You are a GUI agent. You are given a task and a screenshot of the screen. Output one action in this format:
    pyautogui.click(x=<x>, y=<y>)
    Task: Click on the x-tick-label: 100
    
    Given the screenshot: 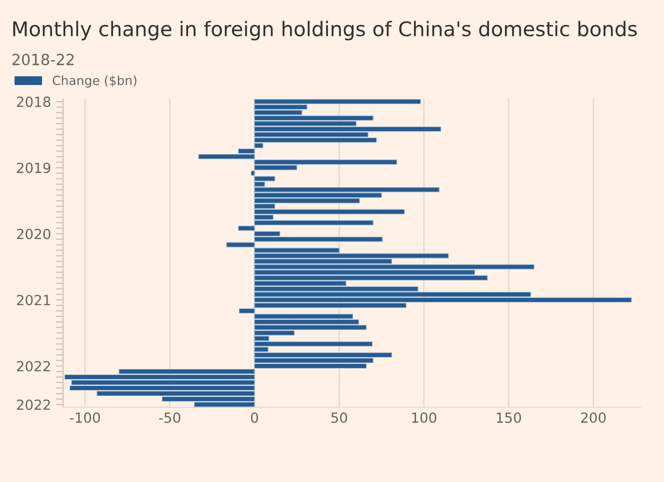 What is the action you would take?
    pyautogui.click(x=424, y=417)
    